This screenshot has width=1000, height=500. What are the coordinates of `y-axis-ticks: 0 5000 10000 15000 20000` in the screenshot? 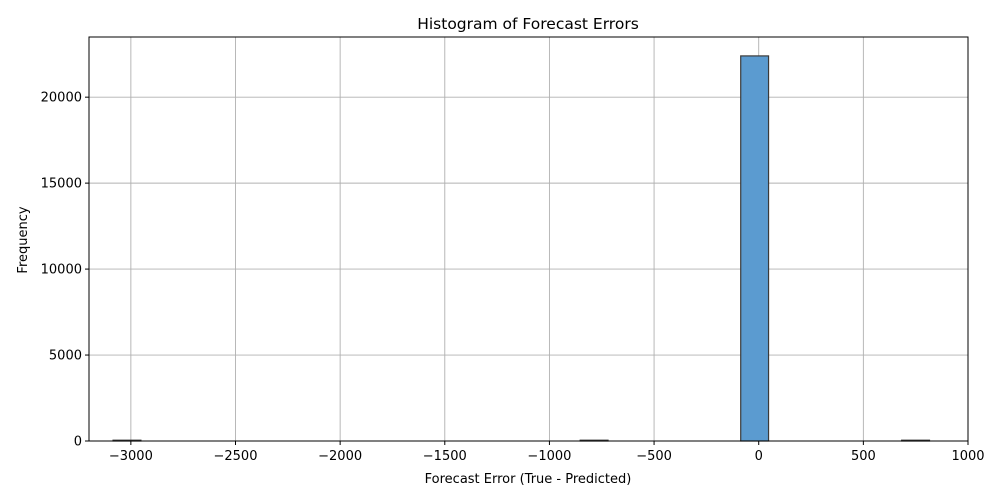 It's located at (65, 270).